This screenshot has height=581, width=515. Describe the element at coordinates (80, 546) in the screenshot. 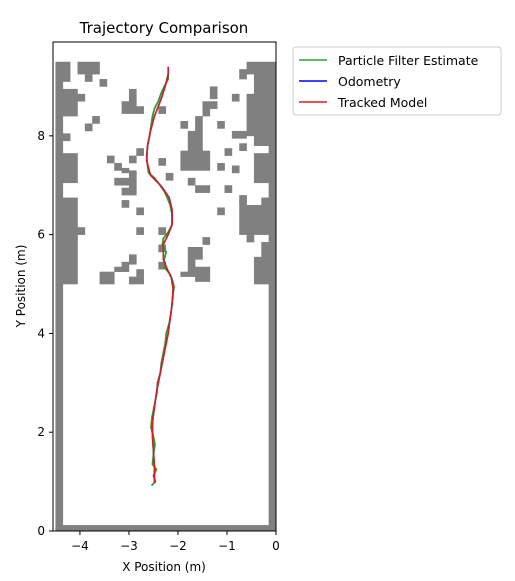

I see `x-tick-label: −4` at that location.